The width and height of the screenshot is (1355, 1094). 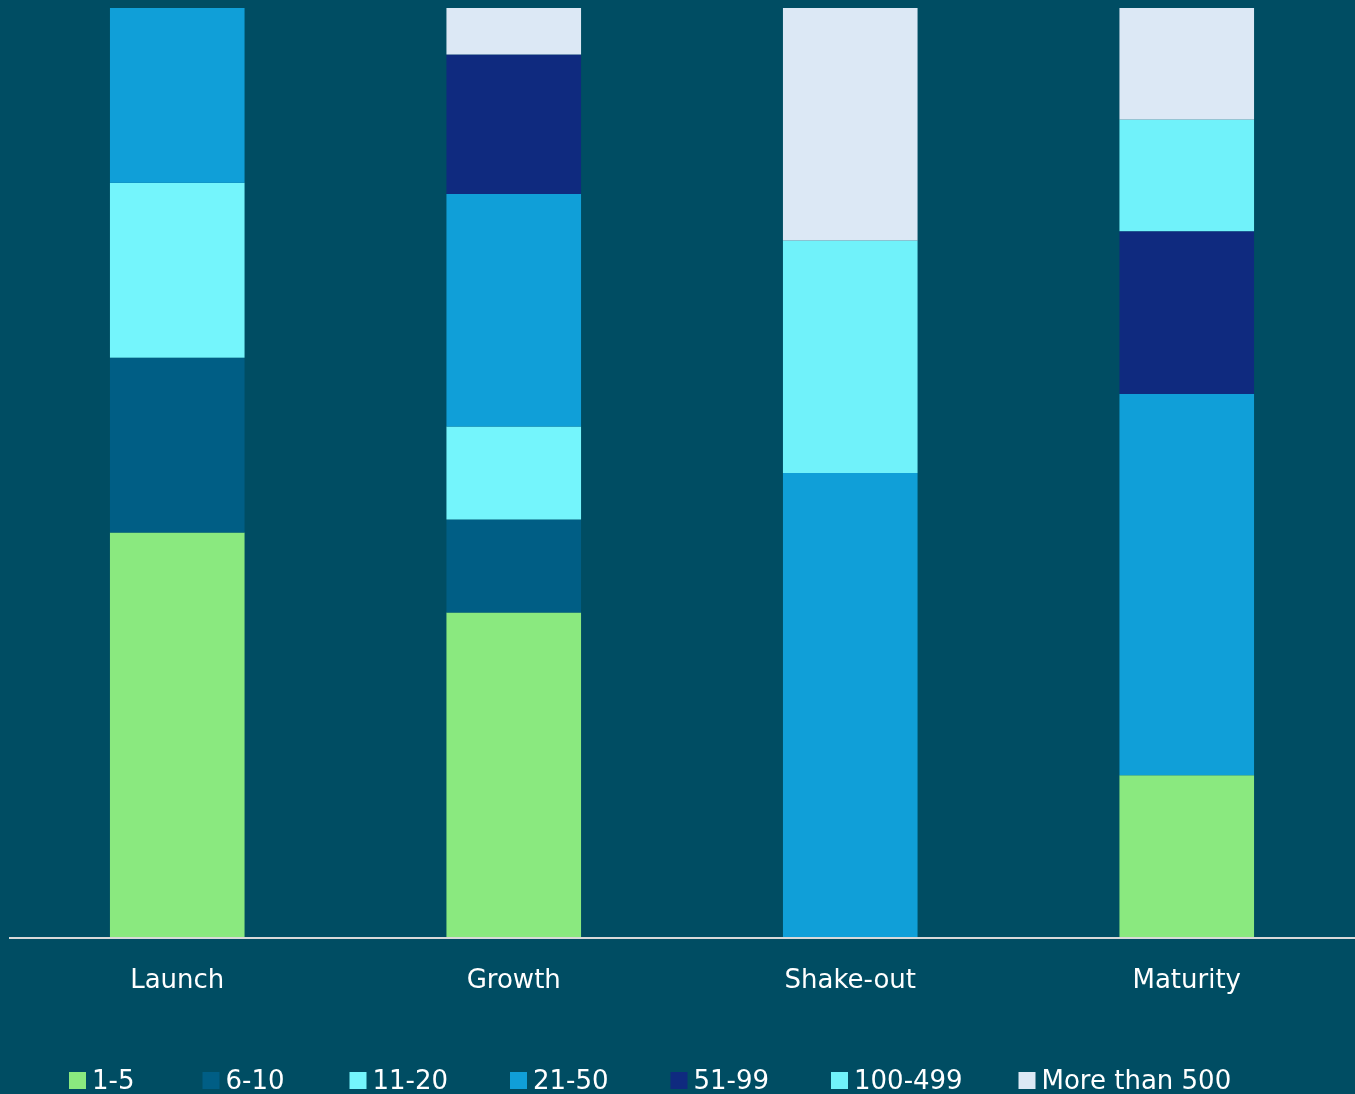 What do you see at coordinates (908, 1079) in the screenshot?
I see `legend-label: 100-499` at bounding box center [908, 1079].